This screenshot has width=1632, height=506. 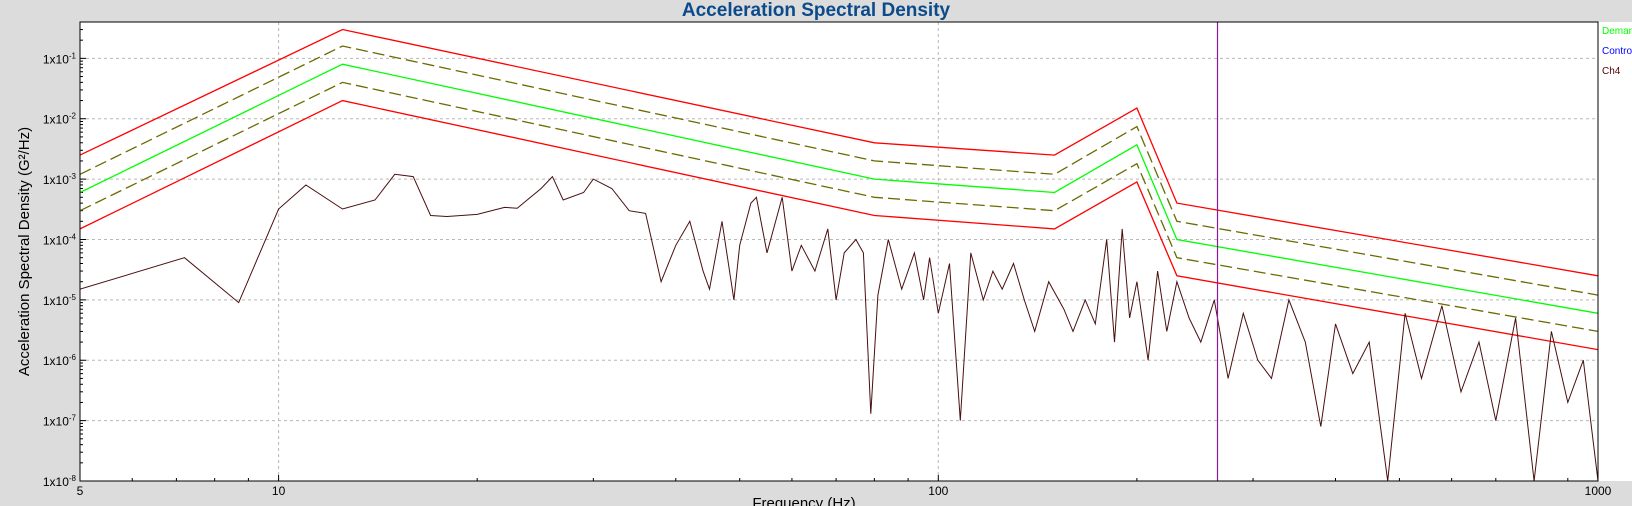 I want to click on y-axis-label: Acceleration Spectral Density (G²/Hz), so click(x=24, y=251).